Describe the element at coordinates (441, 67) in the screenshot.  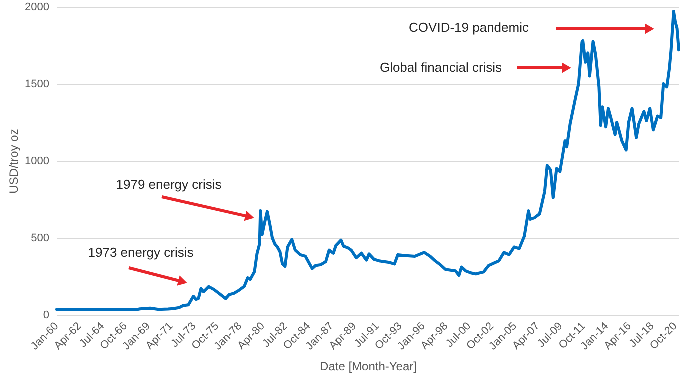
I see `annotation: Global financial crisis` at that location.